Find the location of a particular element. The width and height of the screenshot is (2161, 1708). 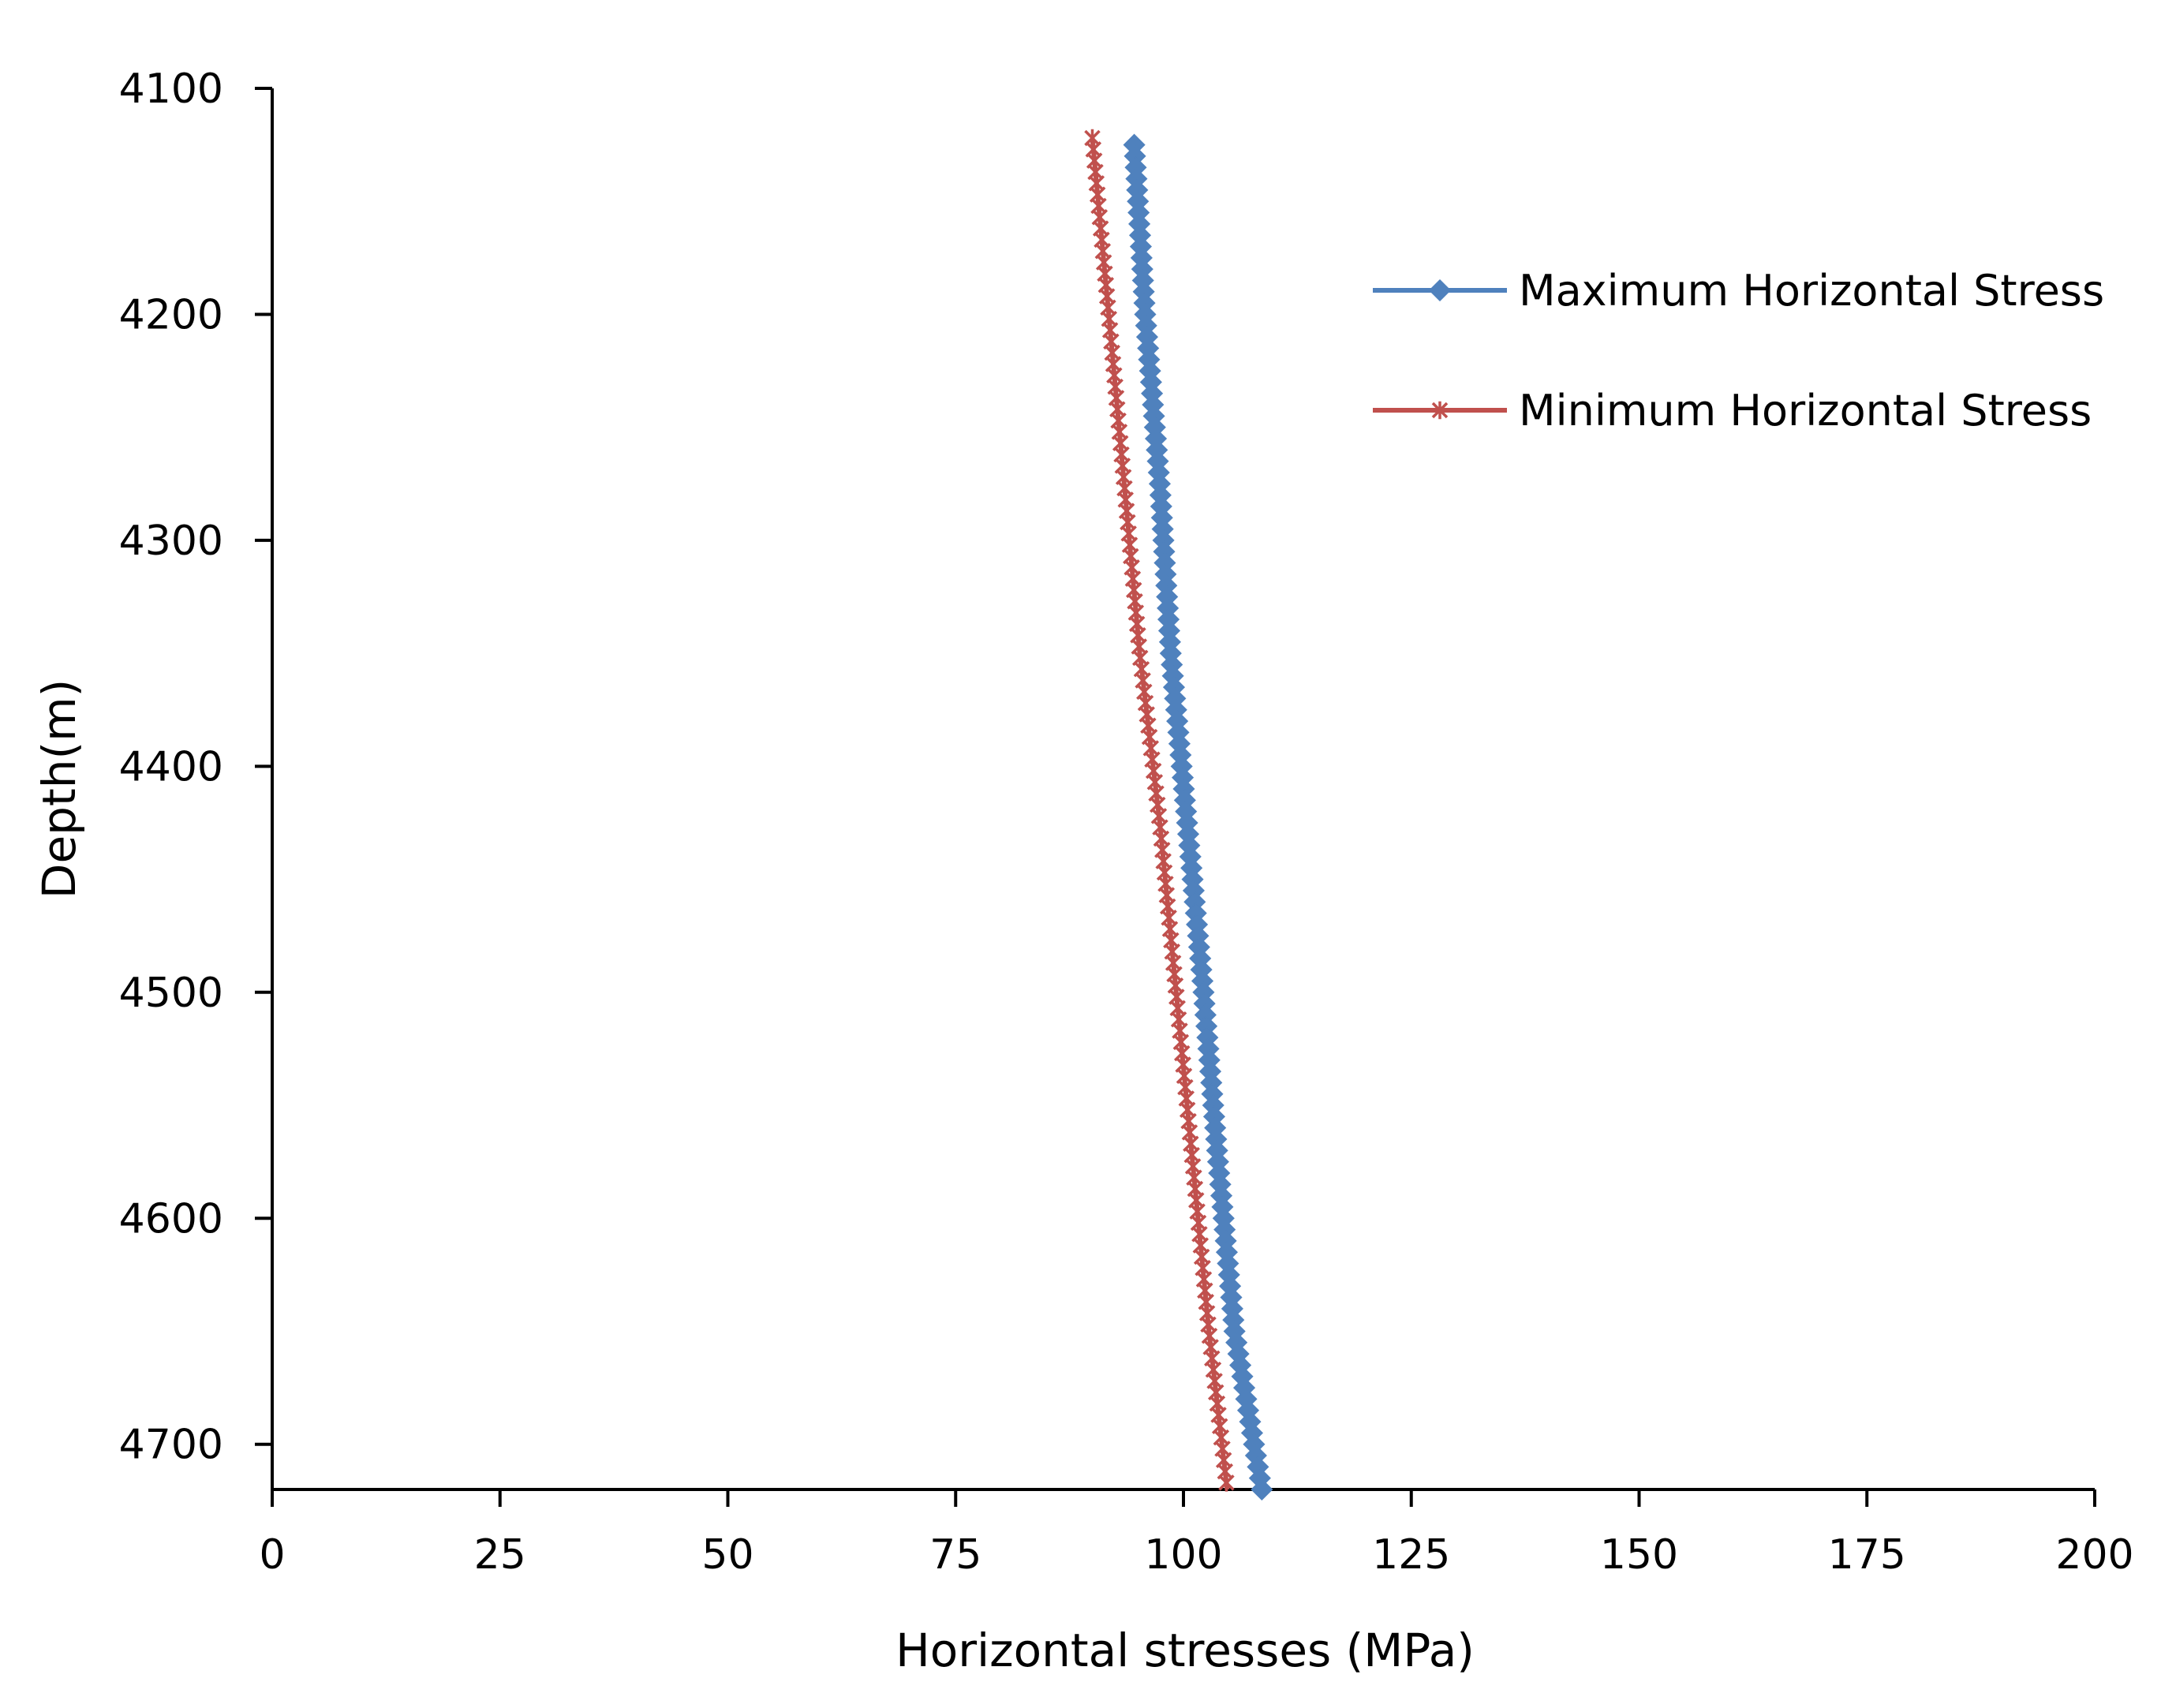

x-tick-label: 200 is located at coordinates (2094, 1555).